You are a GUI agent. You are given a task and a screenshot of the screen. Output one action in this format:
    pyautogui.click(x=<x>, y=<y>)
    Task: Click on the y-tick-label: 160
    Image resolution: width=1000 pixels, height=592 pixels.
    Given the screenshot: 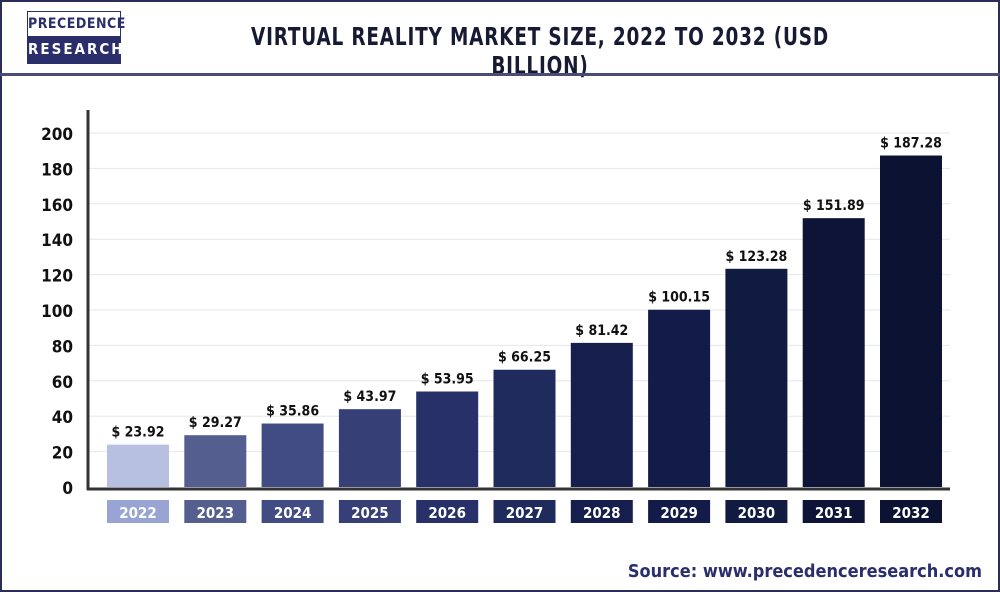 What is the action you would take?
    pyautogui.click(x=57, y=206)
    